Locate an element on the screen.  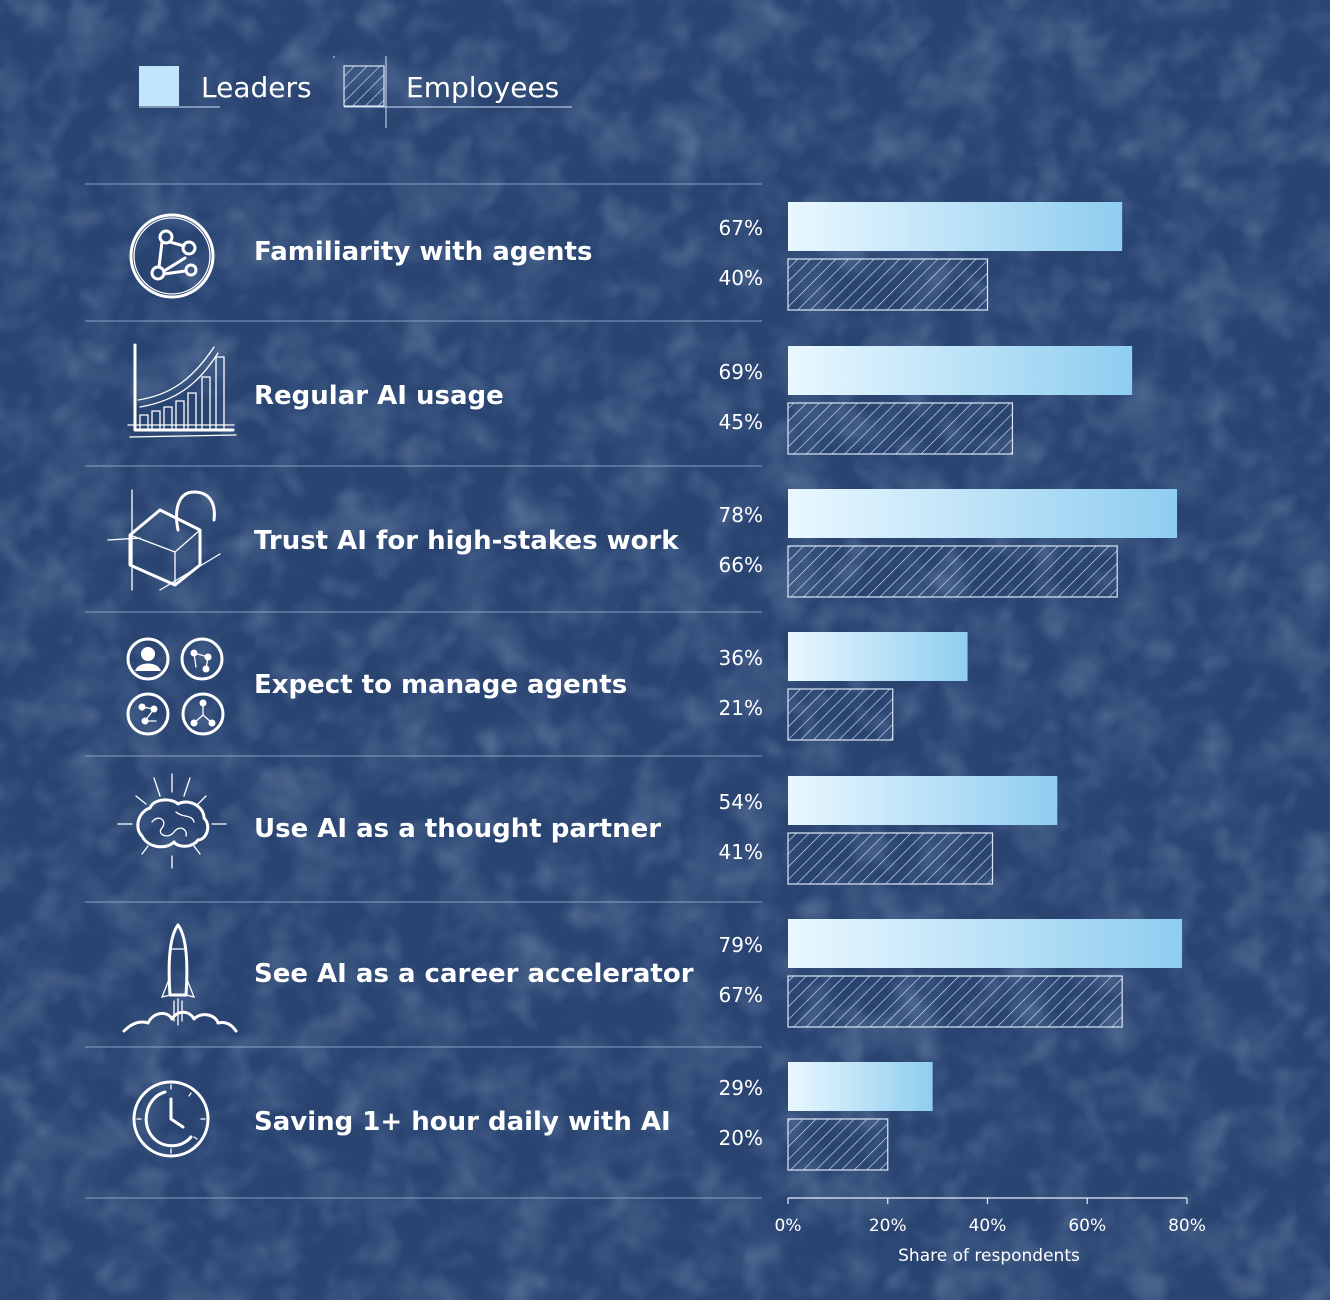
value-label-employees-0: 40% is located at coordinates (741, 278).